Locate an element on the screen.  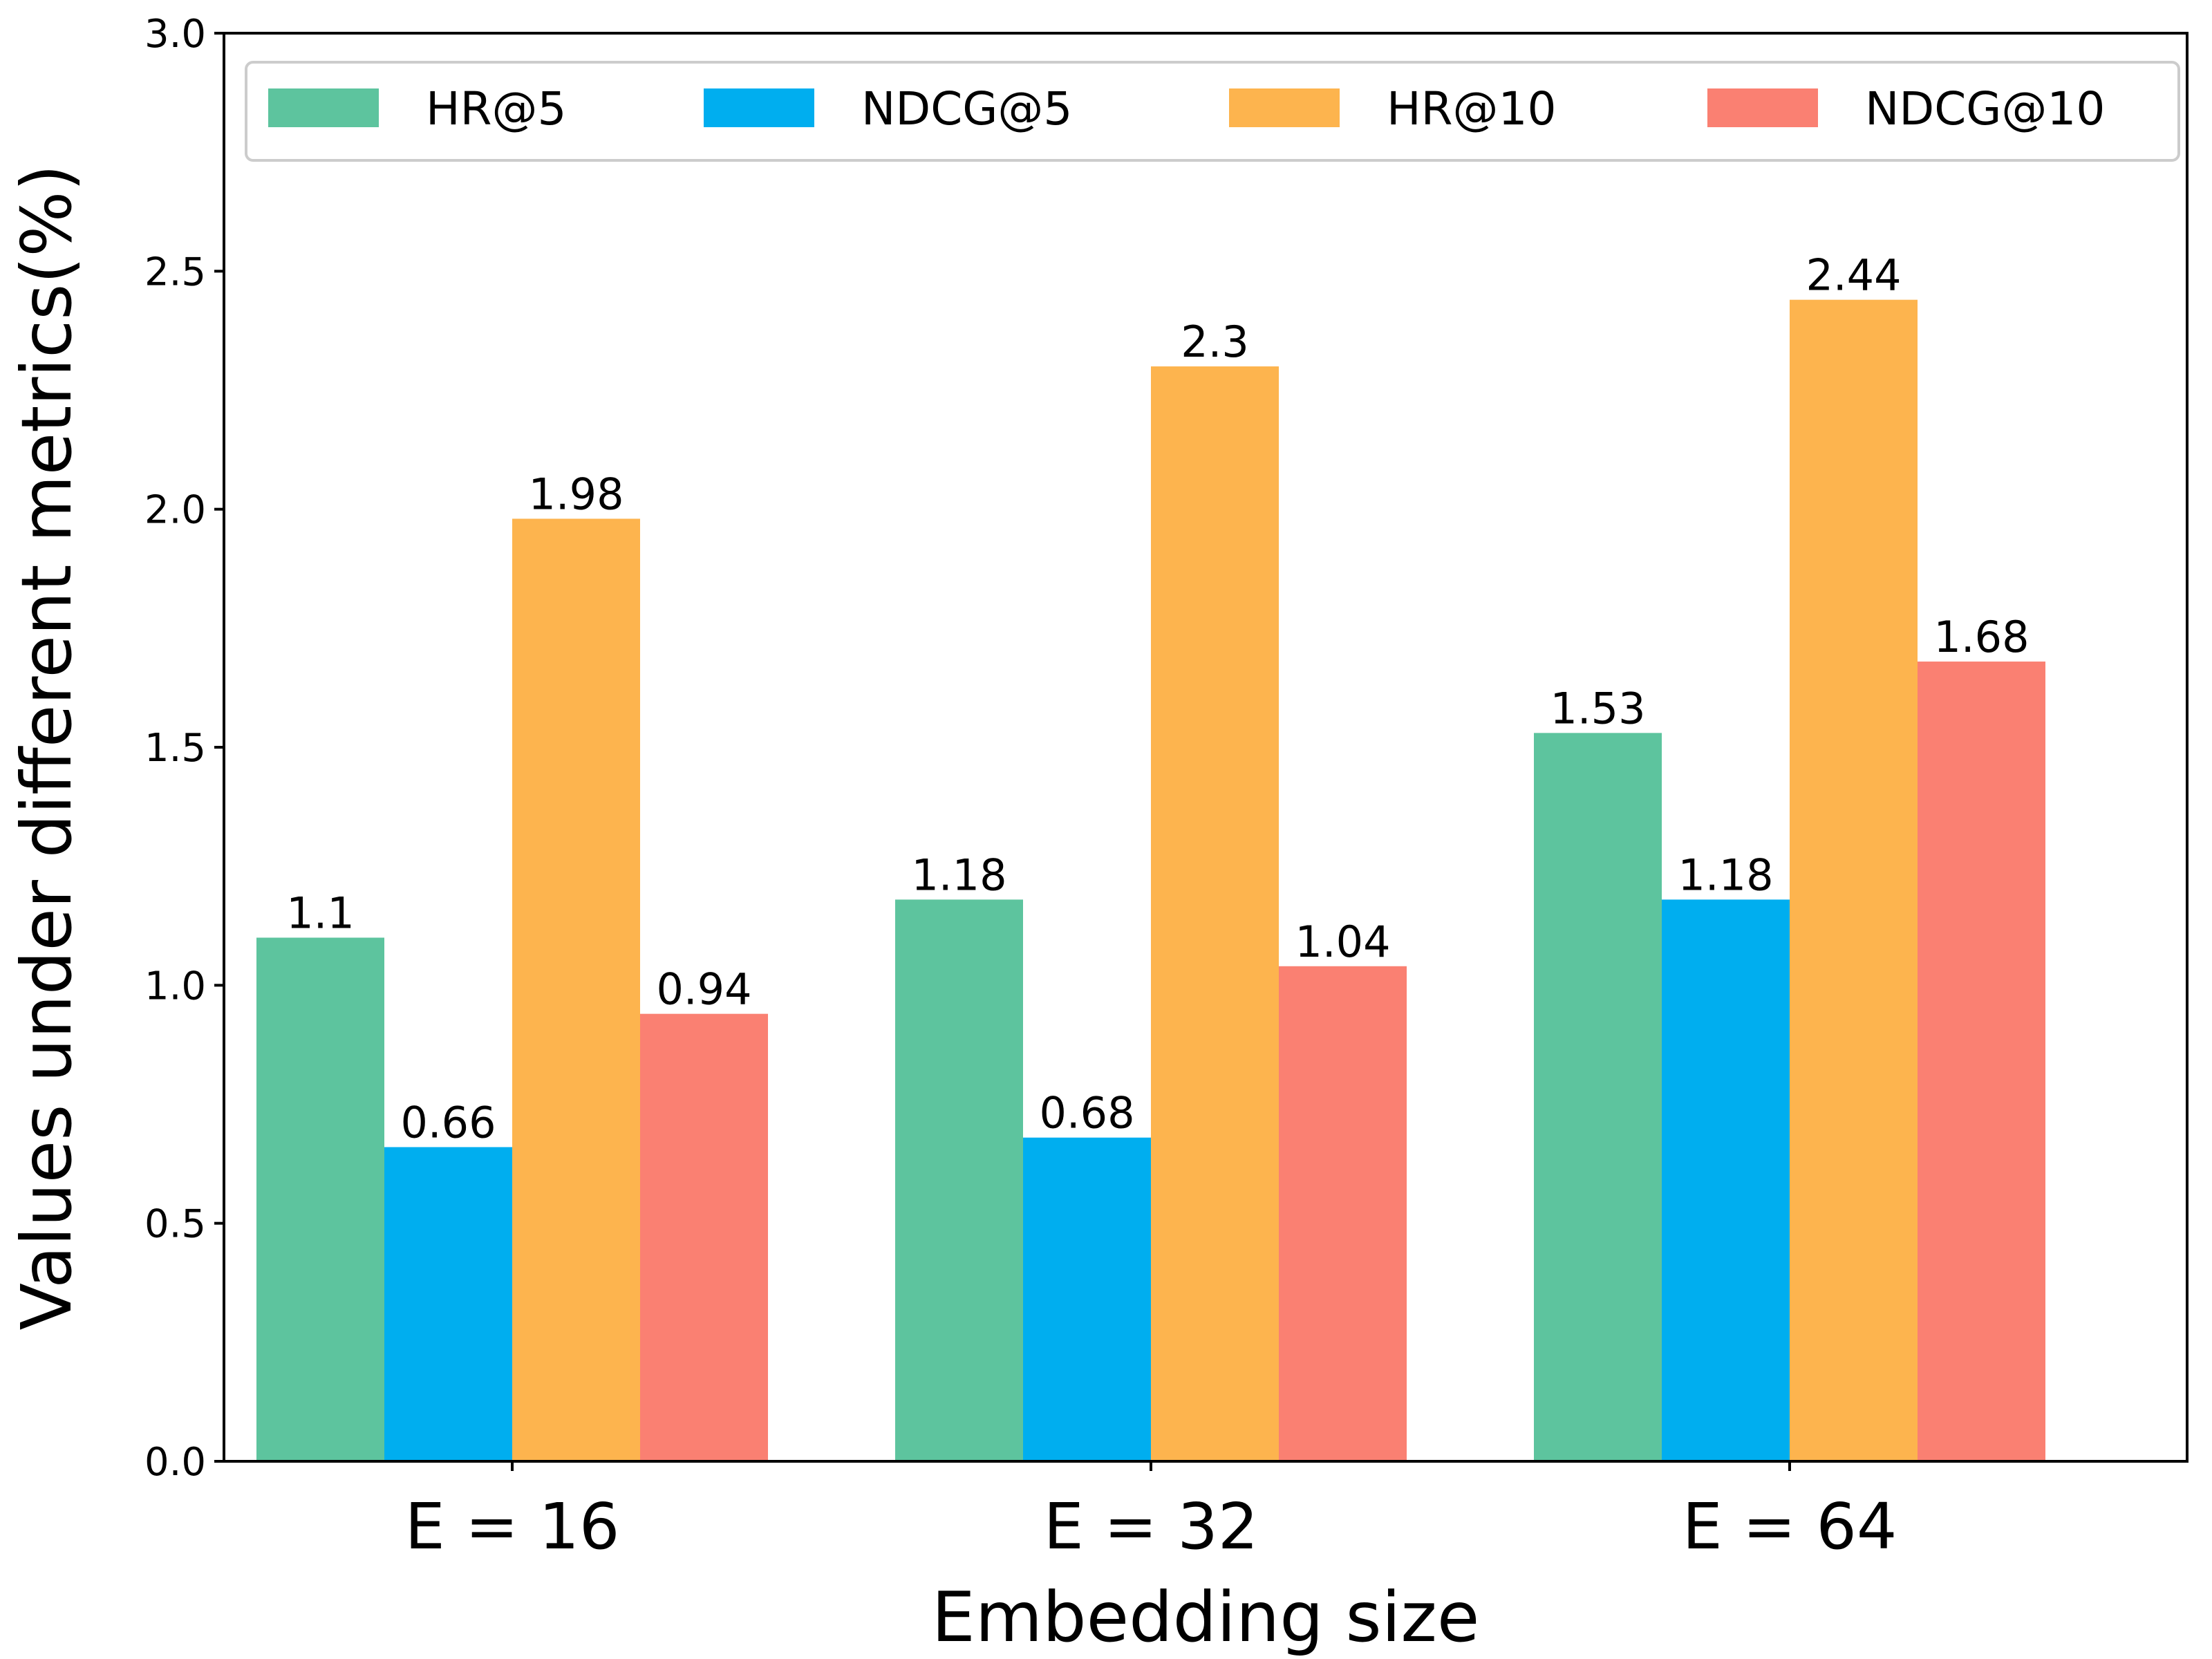
y-axis-title: Values under different metrics(%) is located at coordinates (46, 748).